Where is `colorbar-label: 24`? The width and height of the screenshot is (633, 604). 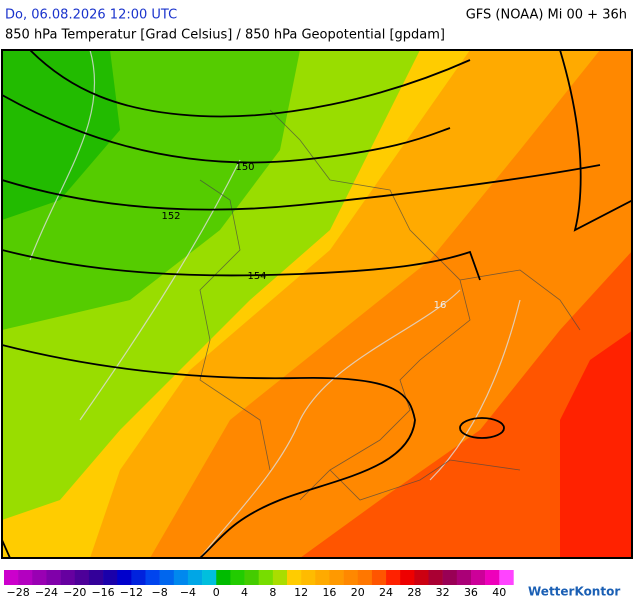 colorbar-label: 24 is located at coordinates (386, 592).